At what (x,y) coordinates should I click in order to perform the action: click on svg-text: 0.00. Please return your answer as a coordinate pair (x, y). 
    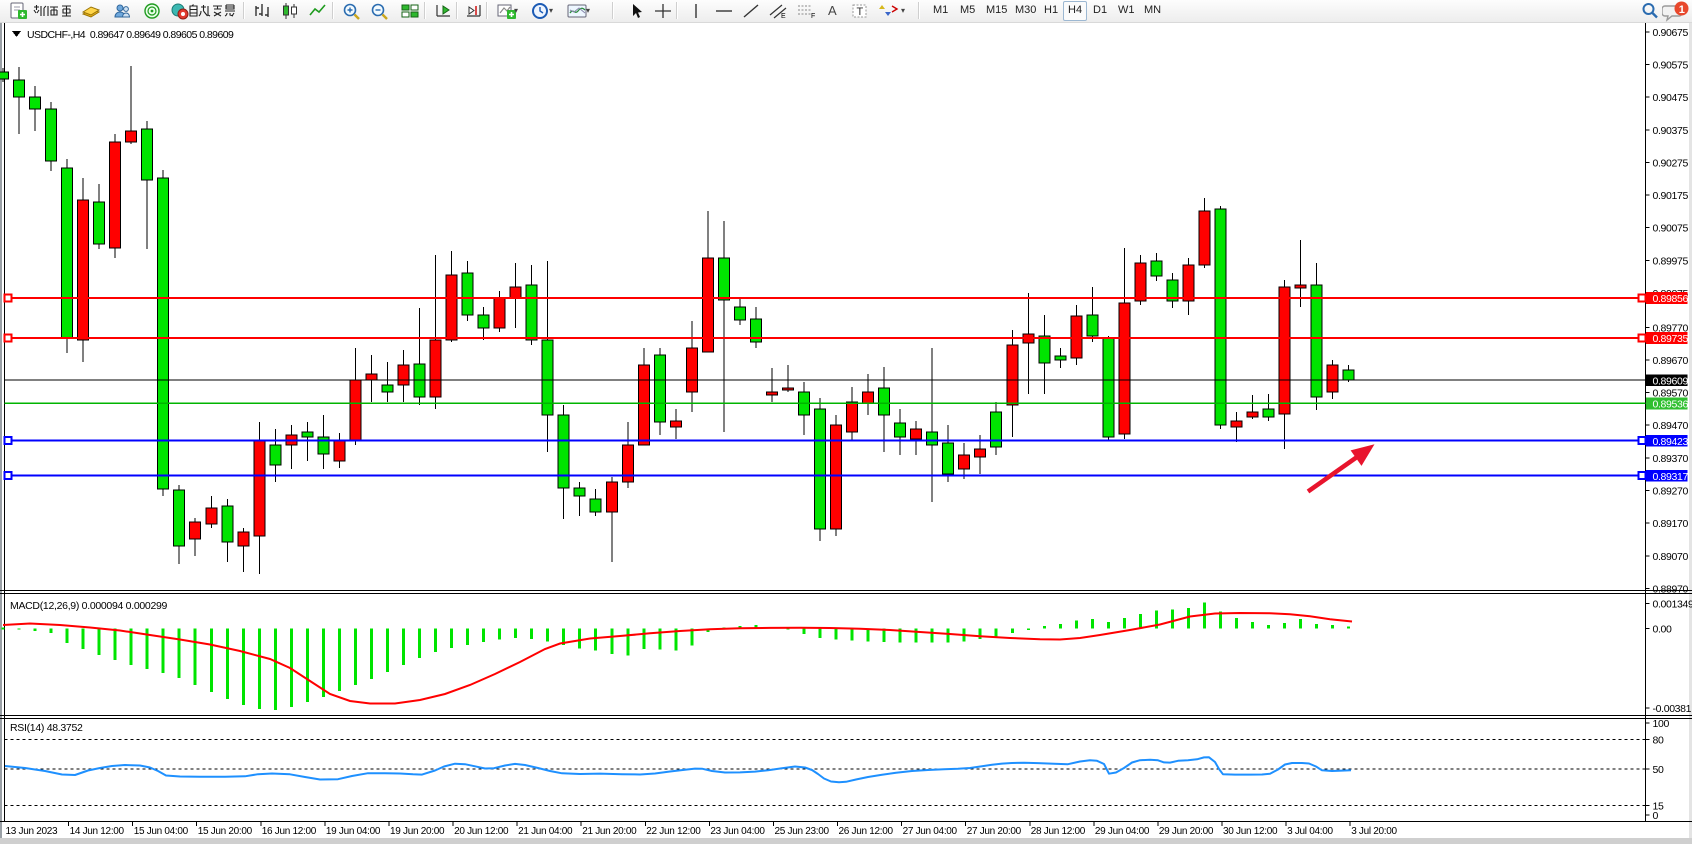
    Looking at the image, I should click on (1663, 629).